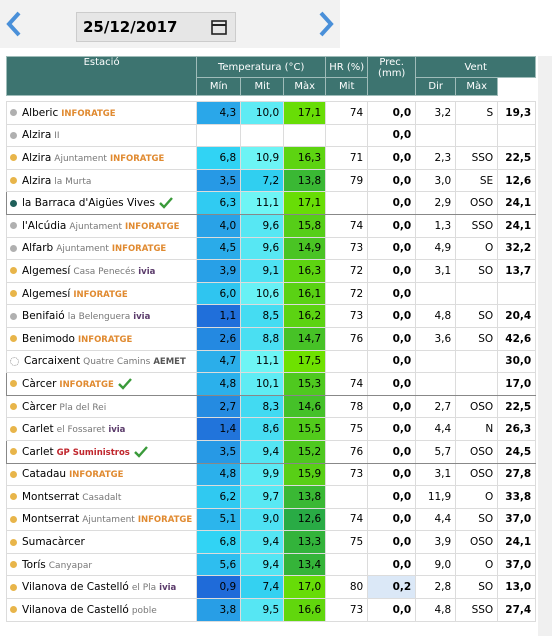 The image size is (560, 643). I want to click on network-tag: AEMET, so click(169, 362).